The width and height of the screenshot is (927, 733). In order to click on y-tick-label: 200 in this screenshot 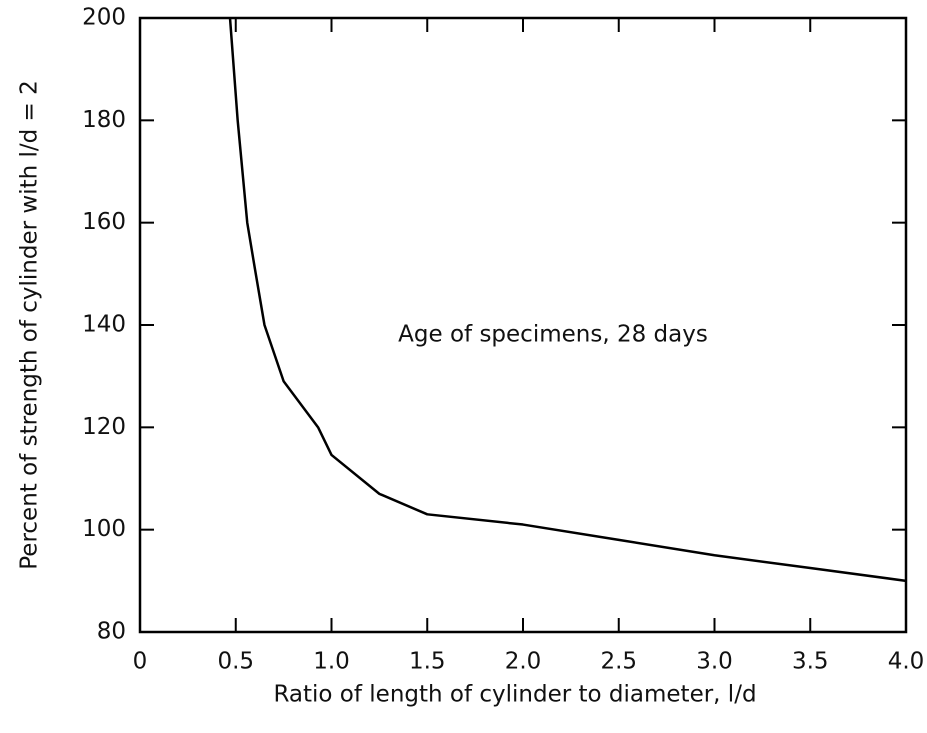, I will do `click(104, 18)`.